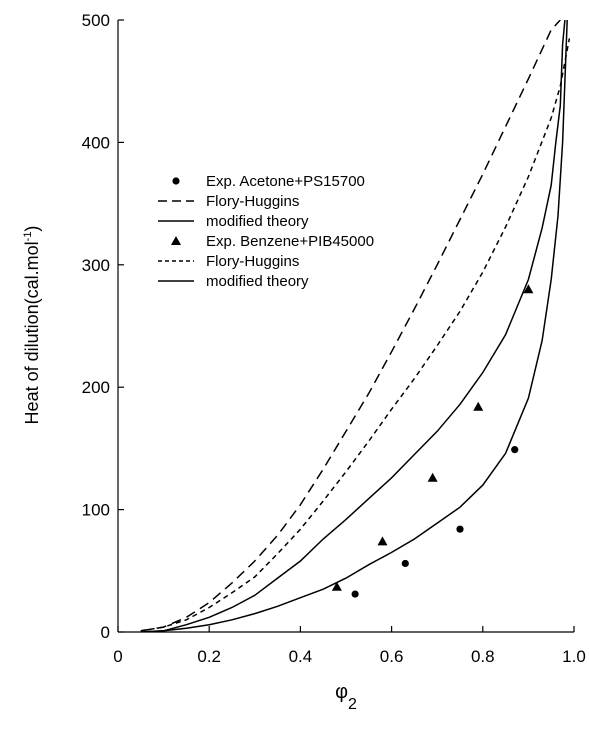 This screenshot has height=734, width=589. What do you see at coordinates (392, 656) in the screenshot?
I see `x-tick-label: 0.6` at bounding box center [392, 656].